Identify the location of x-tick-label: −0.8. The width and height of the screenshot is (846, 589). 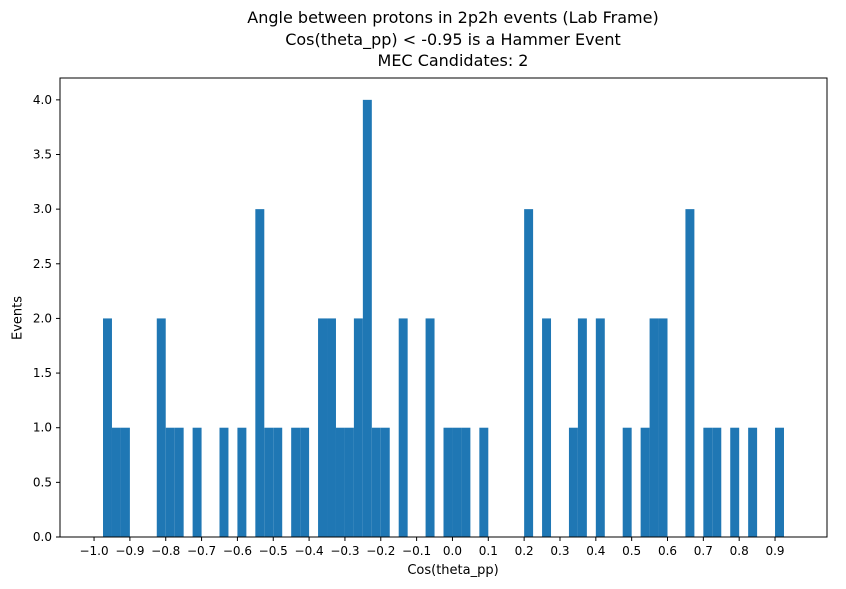
(165, 551).